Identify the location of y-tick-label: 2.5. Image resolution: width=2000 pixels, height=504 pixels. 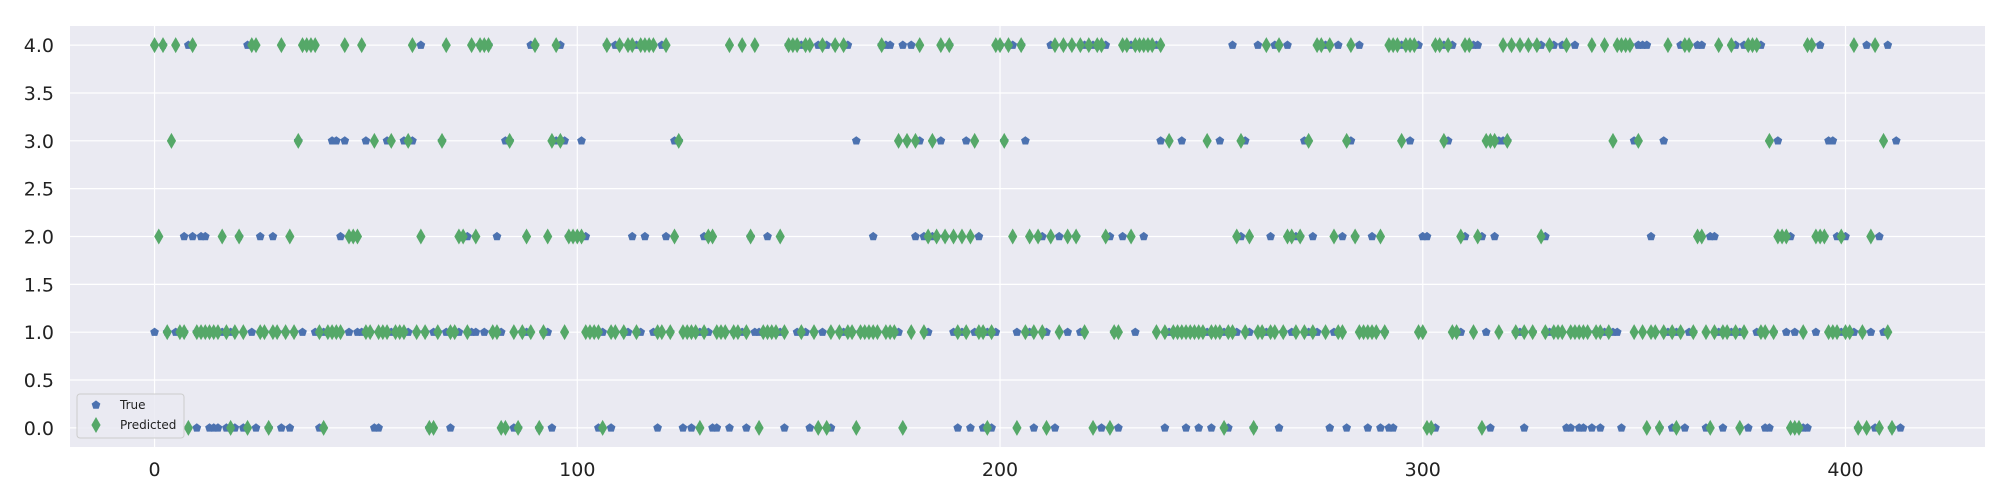
(39, 190).